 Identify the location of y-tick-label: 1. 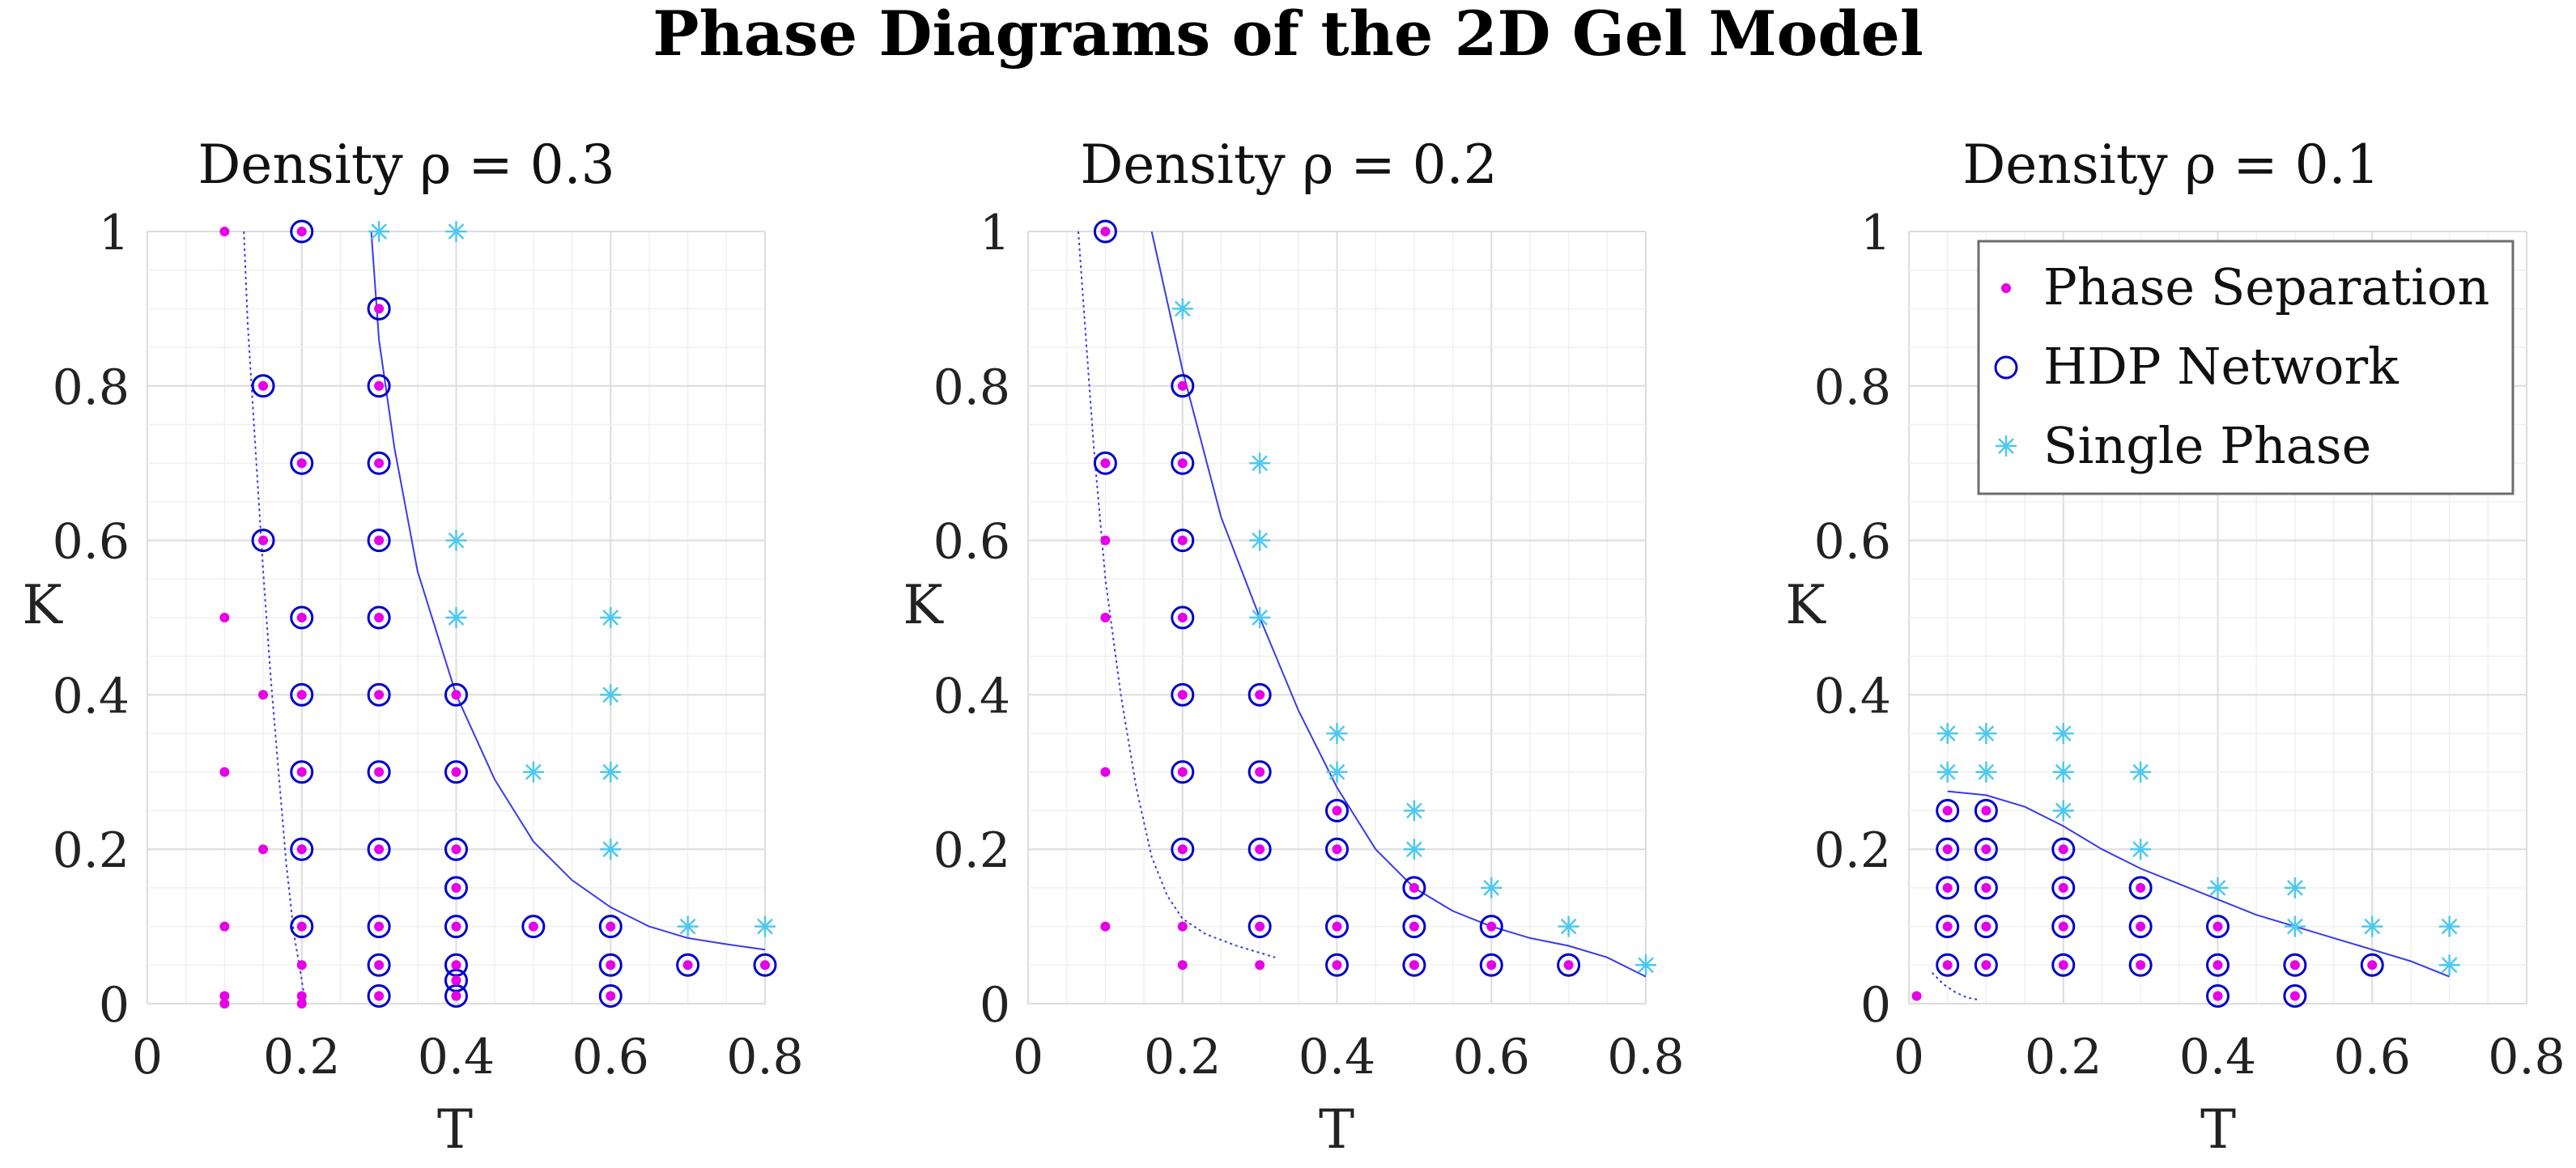
(1875, 233).